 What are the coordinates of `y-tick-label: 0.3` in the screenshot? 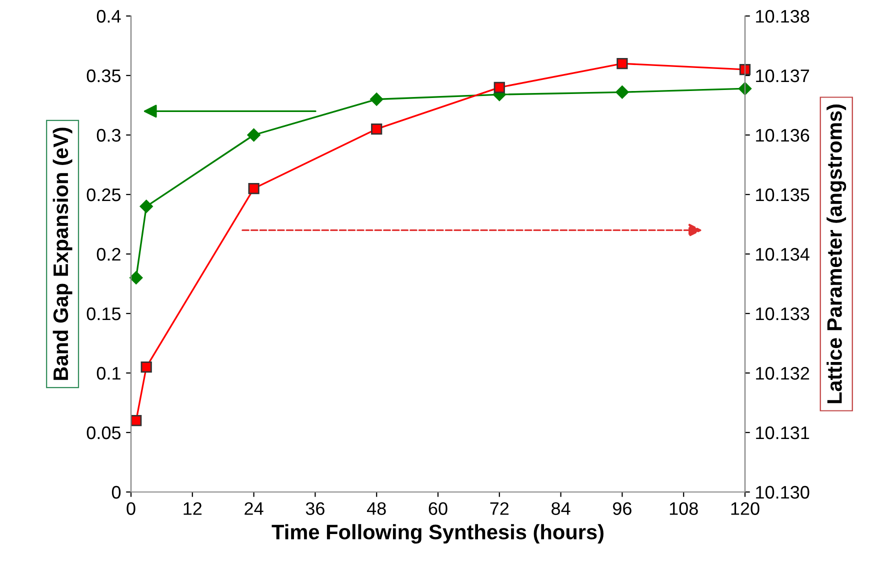 It's located at (108, 135).